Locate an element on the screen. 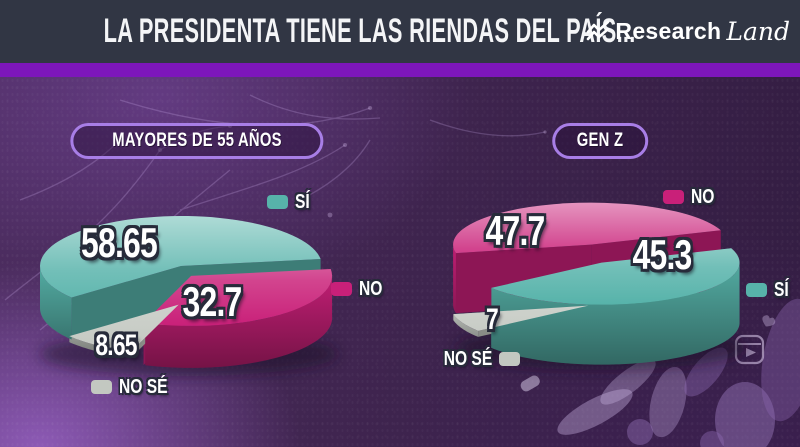 The image size is (800, 447). legend-item-nose-genz: NO SÉ is located at coordinates (475, 358).